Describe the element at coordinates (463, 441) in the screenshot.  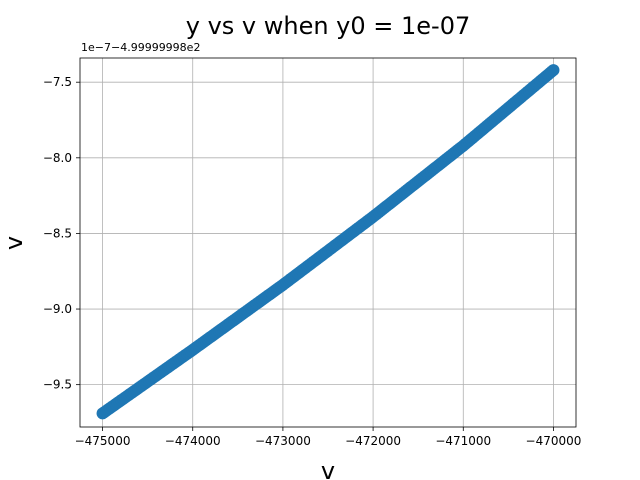
I see `x-tick-label: −471000` at that location.